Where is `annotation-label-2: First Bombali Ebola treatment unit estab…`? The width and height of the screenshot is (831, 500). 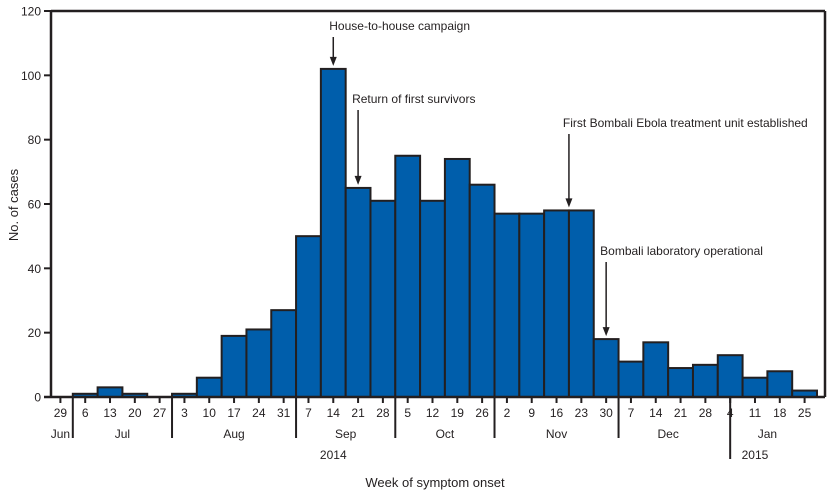 annotation-label-2: First Bombali Ebola treatment unit estab… is located at coordinates (685, 123).